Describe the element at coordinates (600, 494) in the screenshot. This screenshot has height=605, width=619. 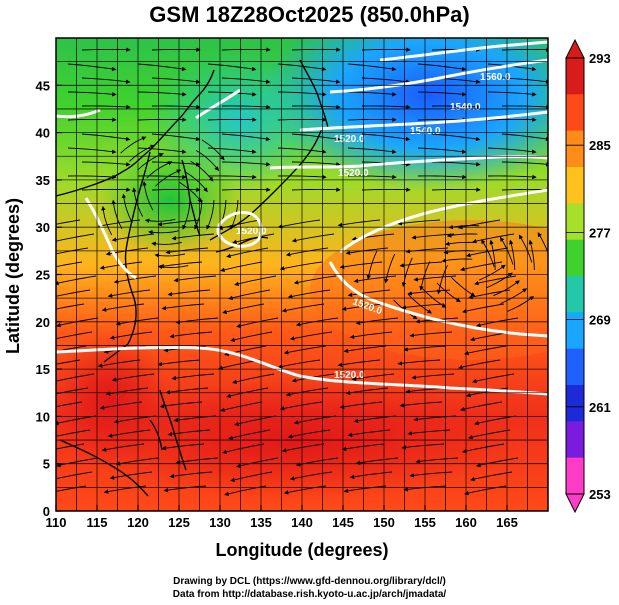
I see `colorbar-label: 253` at that location.